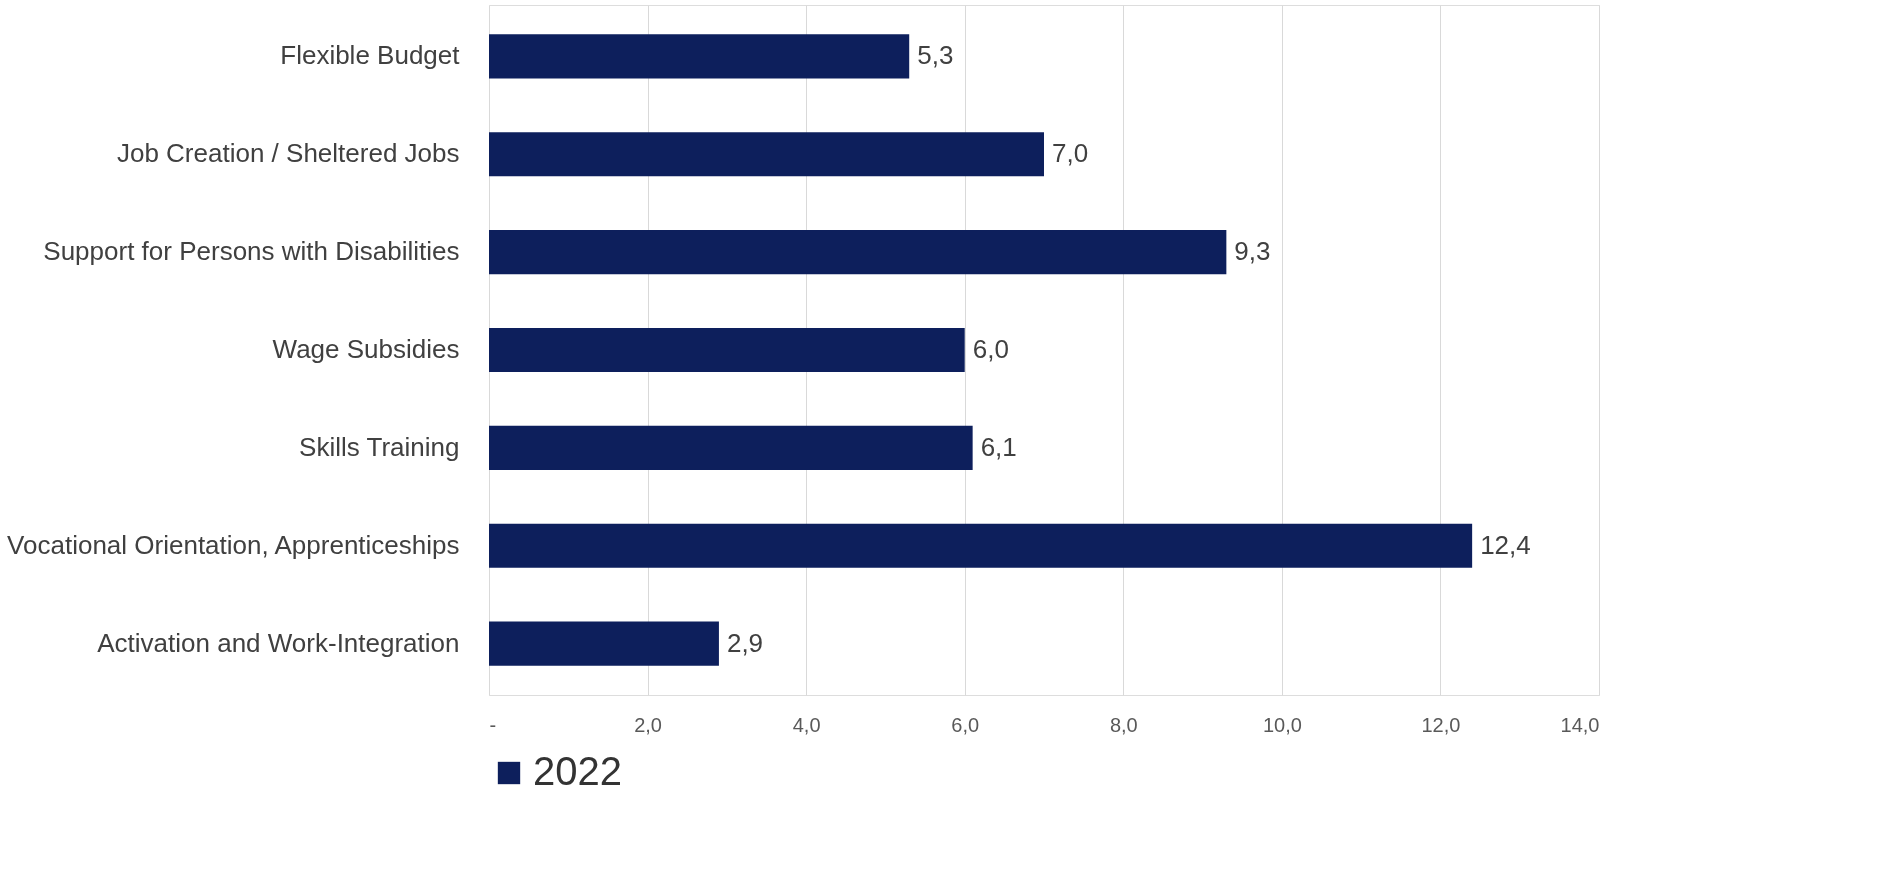 This screenshot has height=879, width=1885. Describe the element at coordinates (935, 55) in the screenshot. I see `data-label: 5,3` at that location.